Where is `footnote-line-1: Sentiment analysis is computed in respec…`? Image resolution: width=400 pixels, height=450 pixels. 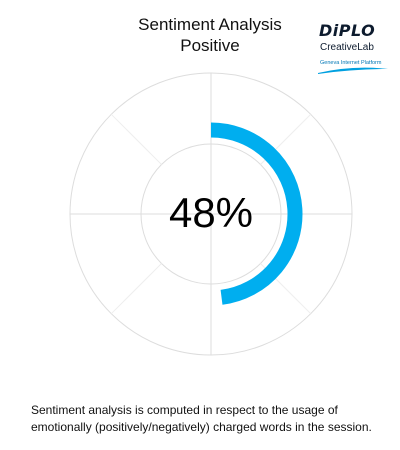 footnote-line-1: Sentiment analysis is computed in respec… is located at coordinates (184, 410).